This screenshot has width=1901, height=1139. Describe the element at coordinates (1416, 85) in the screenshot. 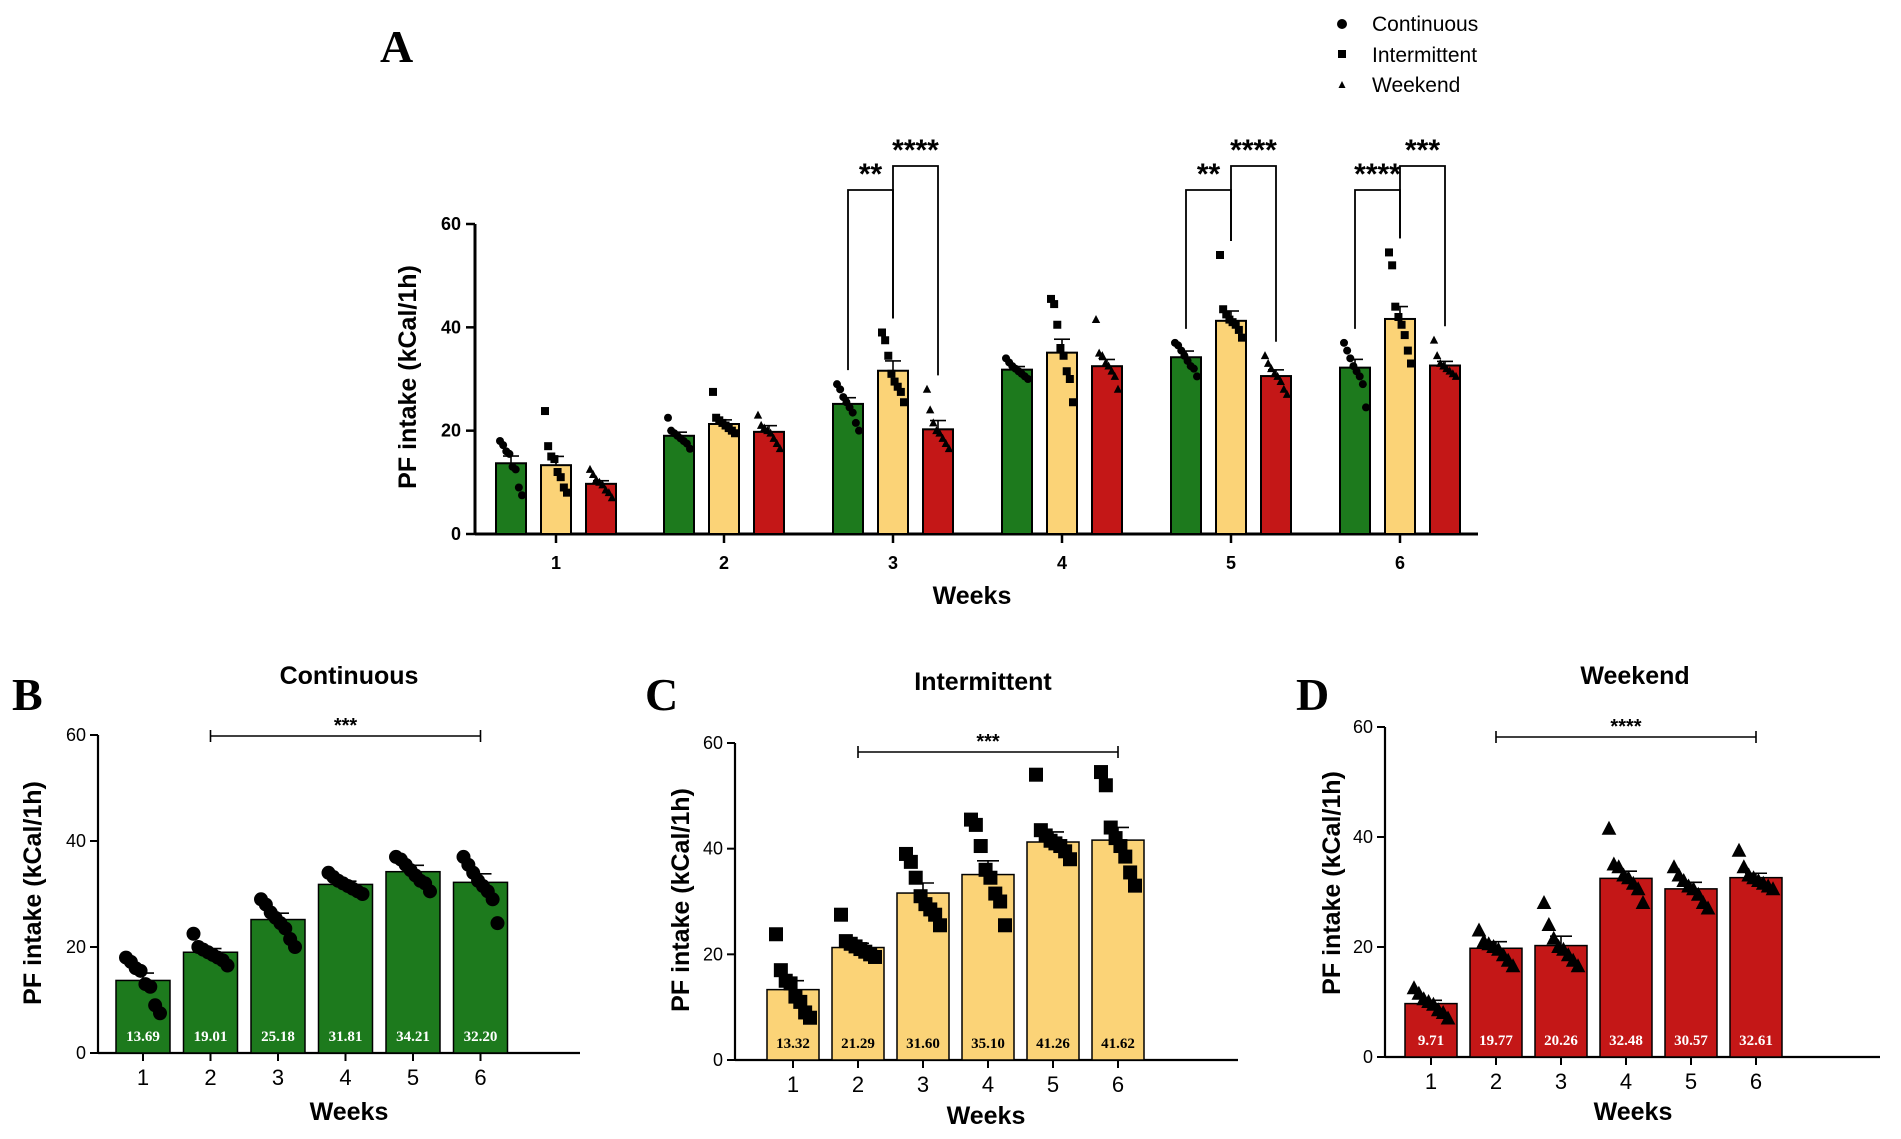

I see `legend-label-weekend: Weekend` at that location.